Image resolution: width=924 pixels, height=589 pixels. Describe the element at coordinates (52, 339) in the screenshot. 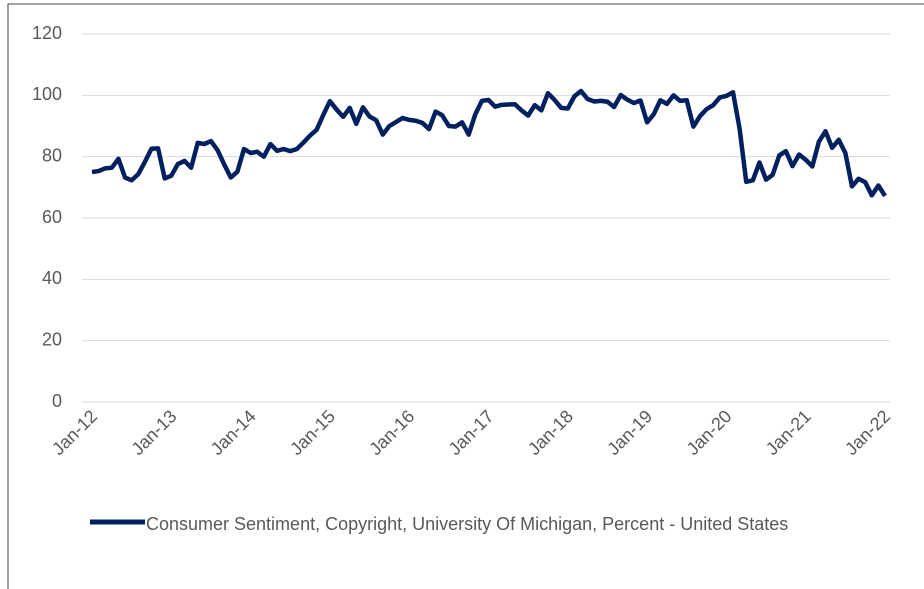

I see `y-tick-label: 20` at that location.